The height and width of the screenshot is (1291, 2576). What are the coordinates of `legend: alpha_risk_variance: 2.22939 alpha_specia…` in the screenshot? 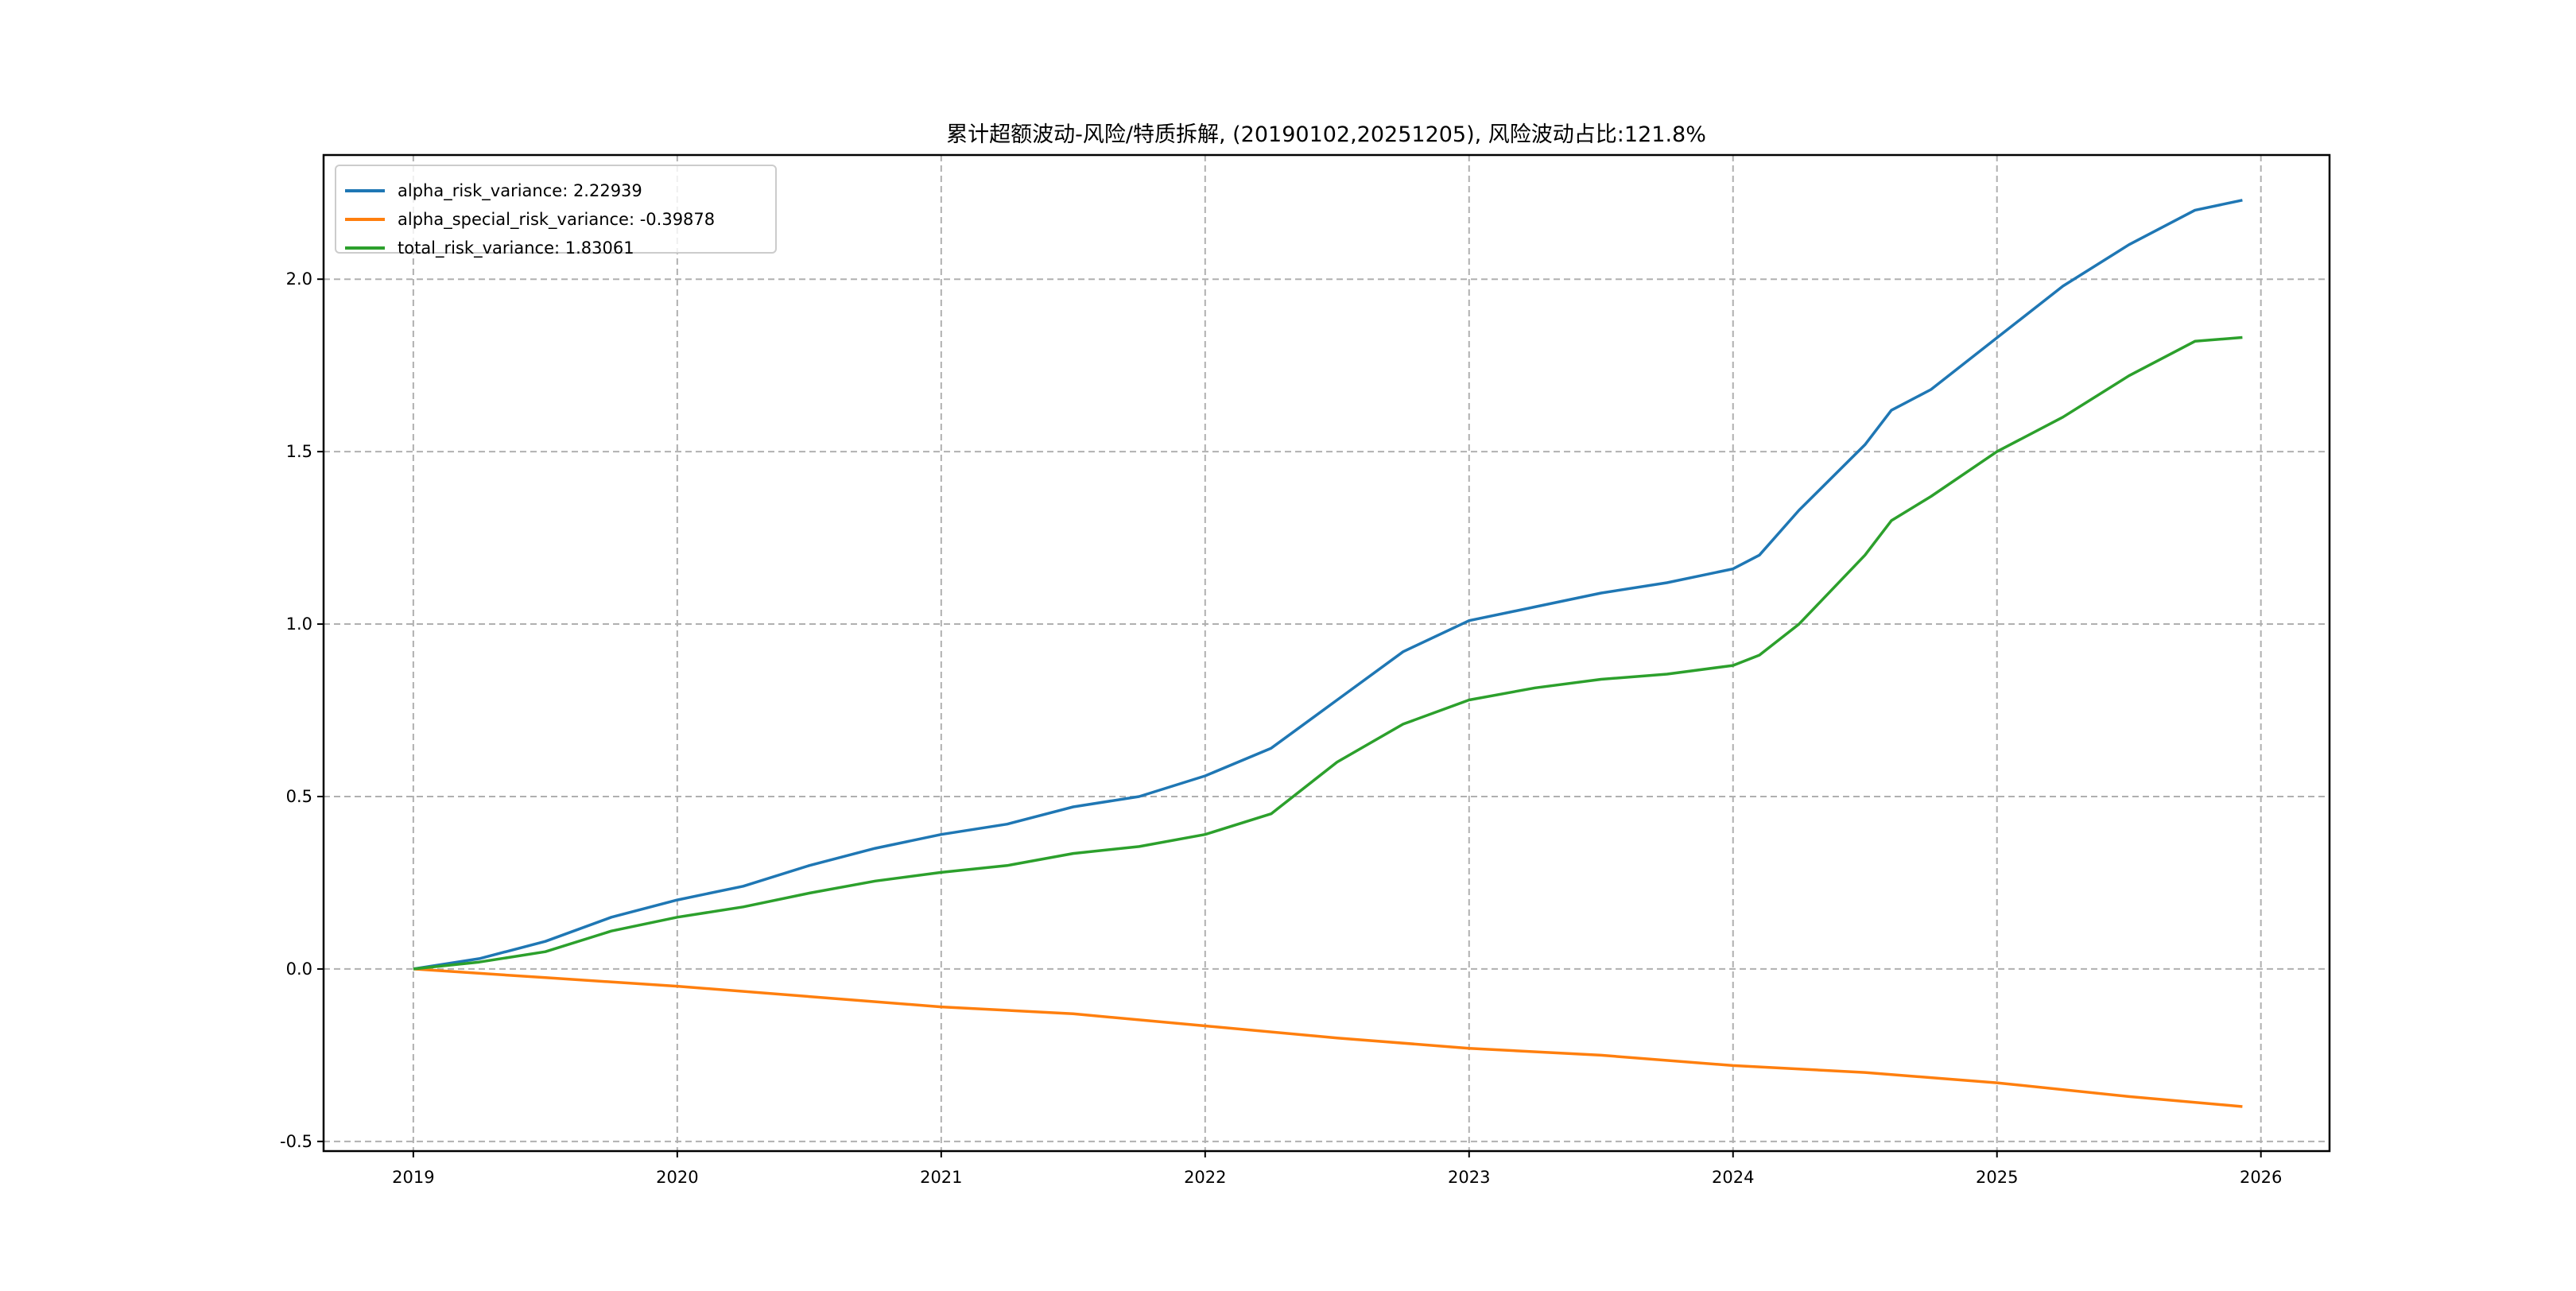 It's located at (556, 211).